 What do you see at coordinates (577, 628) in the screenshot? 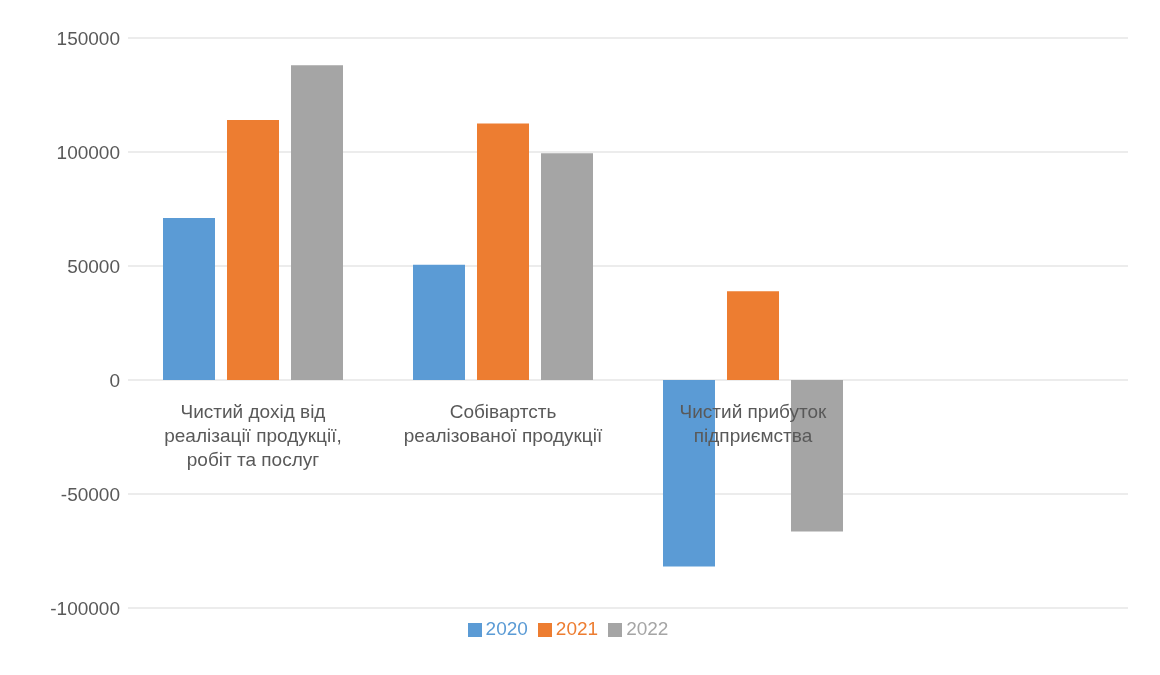
I see `legend-label: 2021` at bounding box center [577, 628].